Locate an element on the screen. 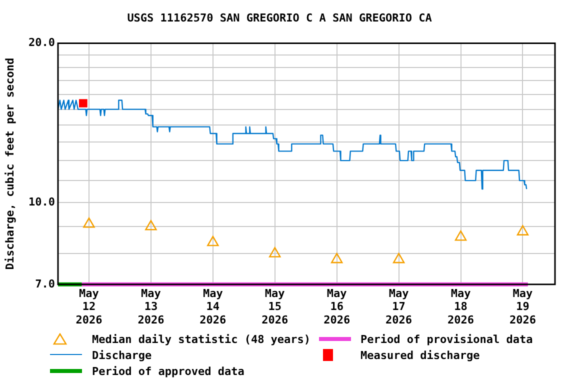 The height and width of the screenshot is (384, 576). x-tick-label: May 17 2026 is located at coordinates (399, 306).